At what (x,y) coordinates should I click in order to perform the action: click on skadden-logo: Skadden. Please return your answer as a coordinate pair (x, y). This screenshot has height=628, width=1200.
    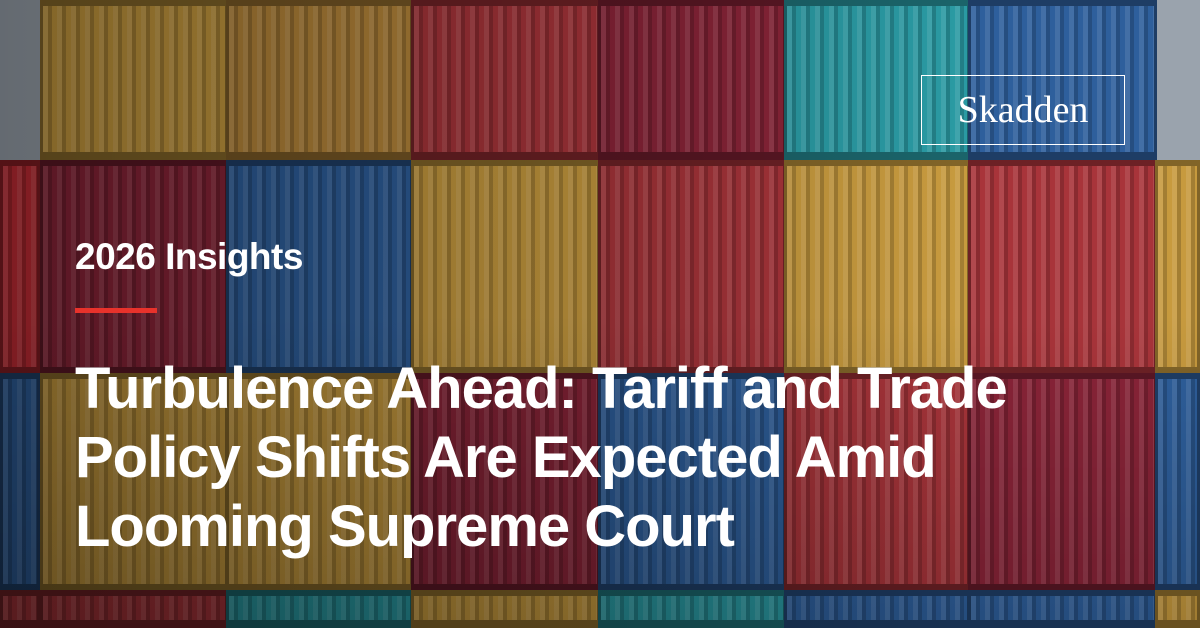
    Looking at the image, I should click on (1023, 110).